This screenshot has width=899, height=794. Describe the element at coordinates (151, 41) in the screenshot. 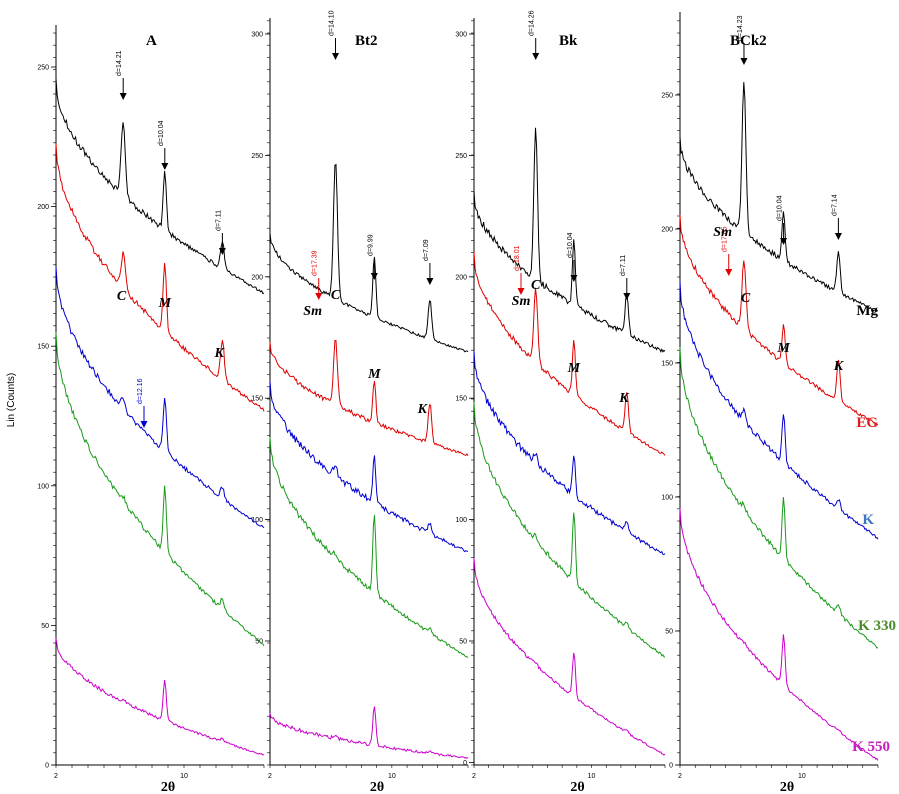

I see `panel-title: A` at that location.